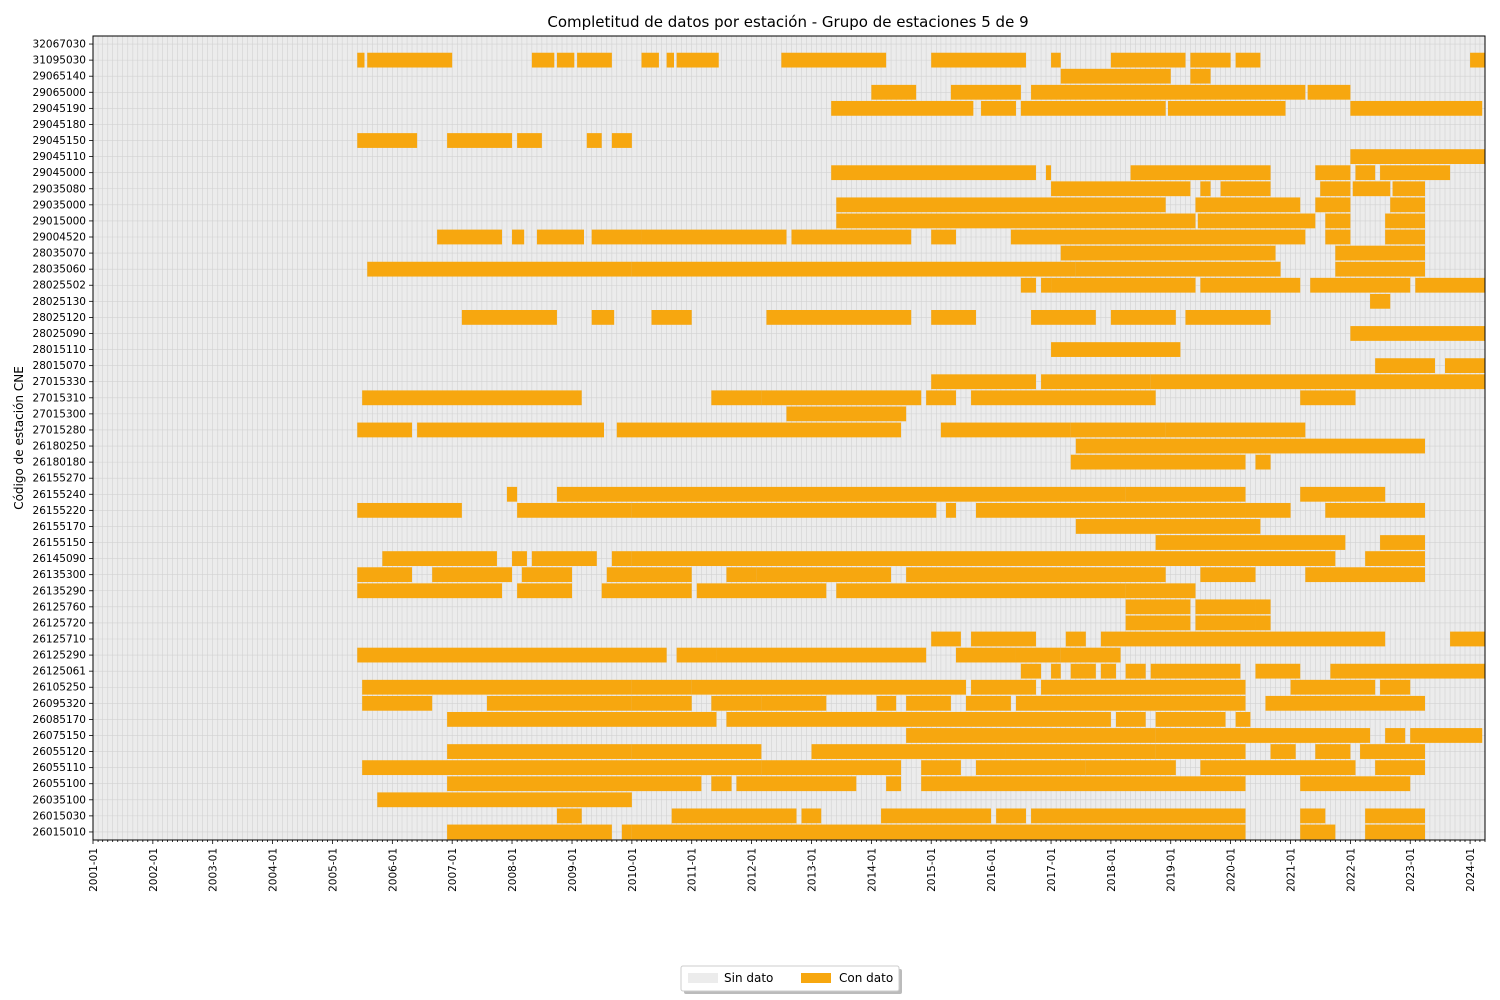 The width and height of the screenshot is (1500, 1000). Describe the element at coordinates (1471, 870) in the screenshot. I see `x-tick-label: 2024-01` at that location.